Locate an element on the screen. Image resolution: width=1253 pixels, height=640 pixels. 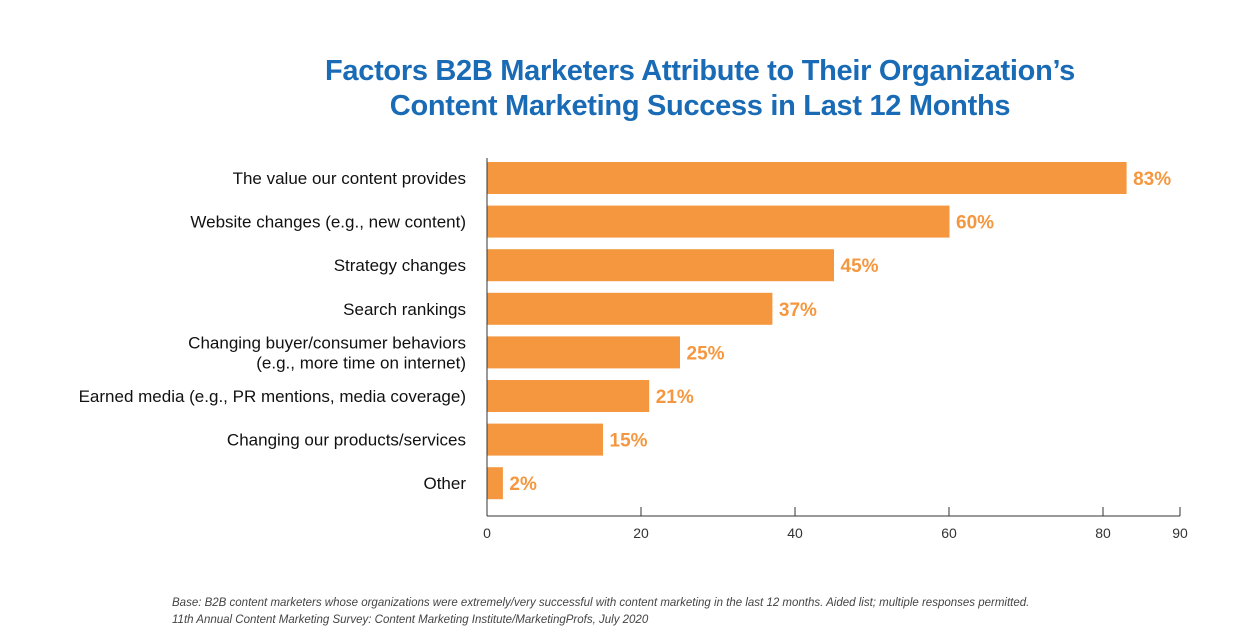
bar-value-label: 45% is located at coordinates (860, 266).